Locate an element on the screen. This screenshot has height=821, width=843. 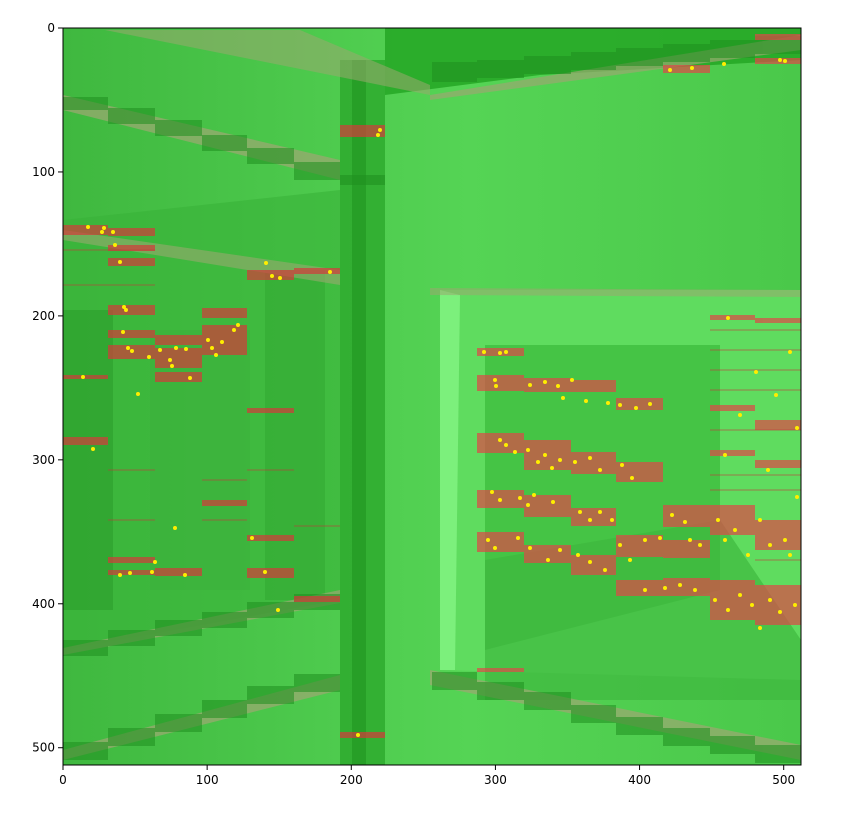
x-axis: 0 100 200 300 400 500 is located at coordinates (427, 776).